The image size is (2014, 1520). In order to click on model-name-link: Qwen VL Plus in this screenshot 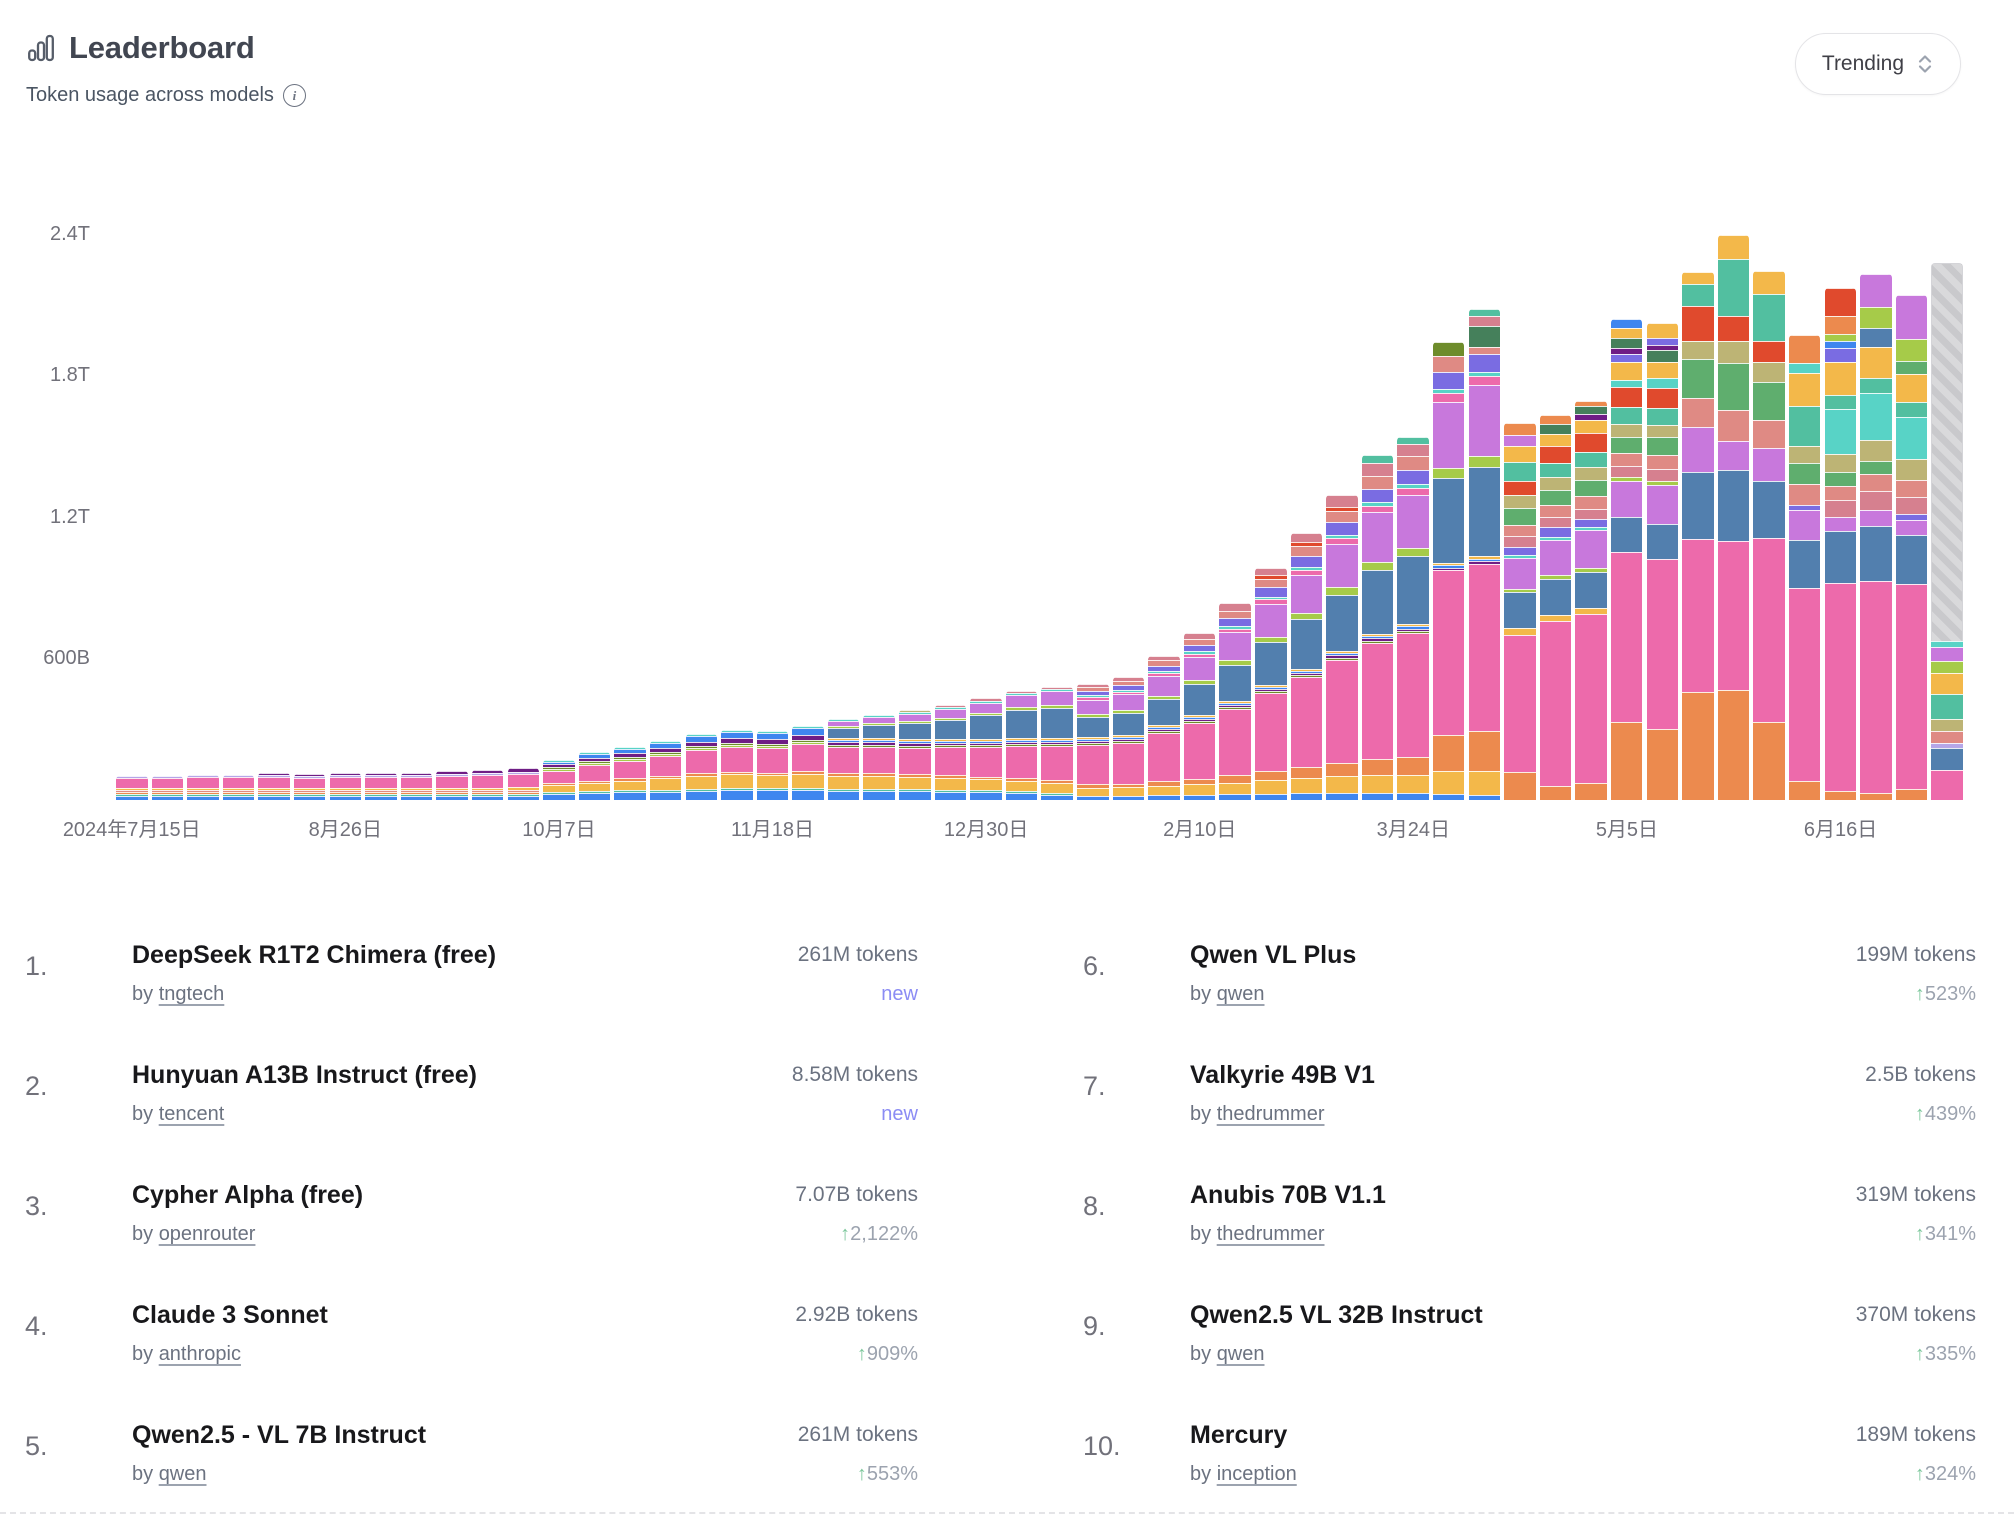, I will do `click(1273, 955)`.